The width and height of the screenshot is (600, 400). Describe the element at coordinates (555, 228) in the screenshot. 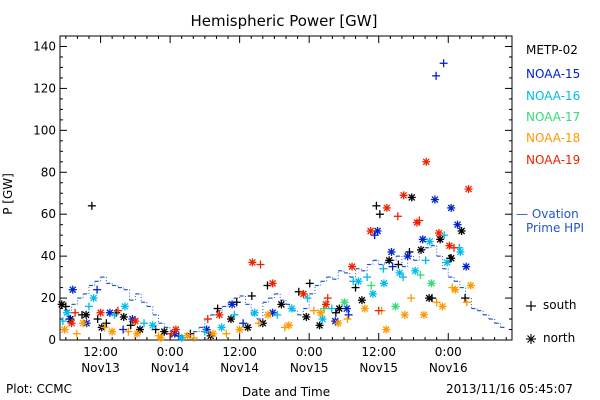

I see `legend-ovation-line2: Prime HPI` at that location.